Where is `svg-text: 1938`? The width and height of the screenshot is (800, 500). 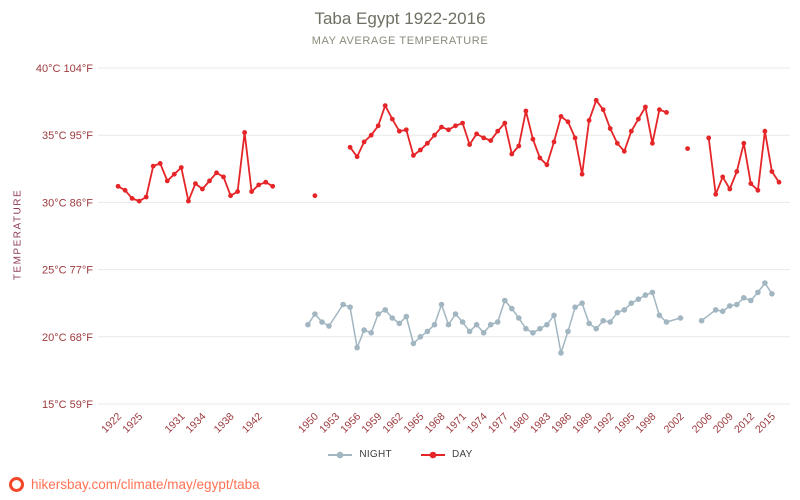
svg-text: 1938 is located at coordinates (224, 423).